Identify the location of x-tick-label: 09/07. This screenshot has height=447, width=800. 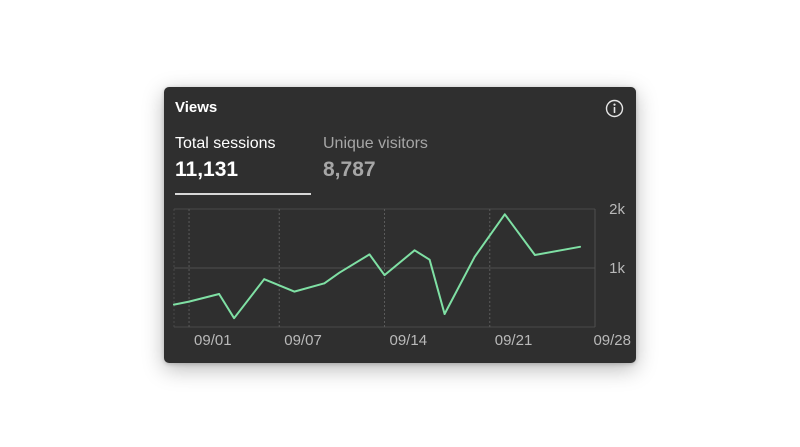
(303, 340).